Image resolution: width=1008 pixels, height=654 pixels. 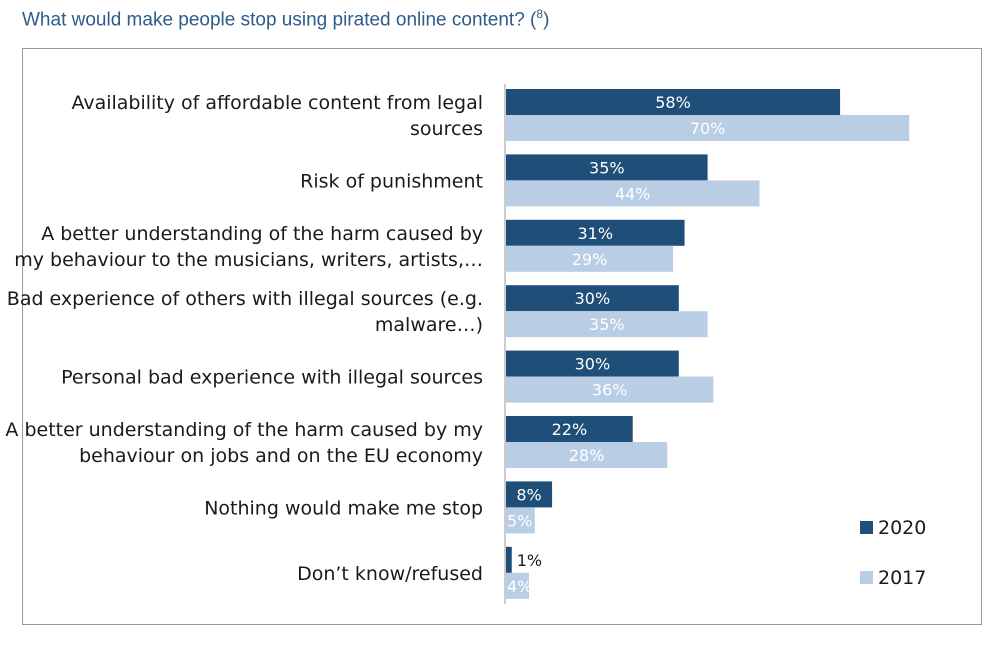 What do you see at coordinates (866, 577) in the screenshot?
I see `legend-swatch-2017` at bounding box center [866, 577].